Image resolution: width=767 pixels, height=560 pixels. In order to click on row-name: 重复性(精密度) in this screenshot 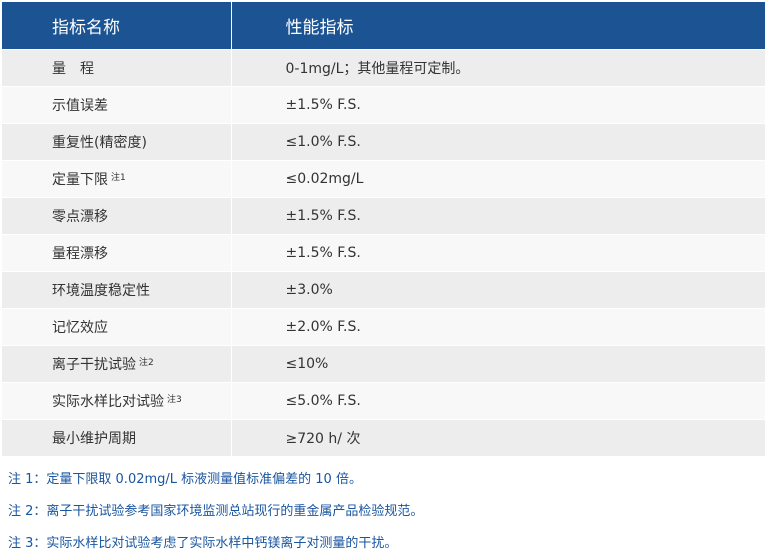, I will do `click(99, 143)`.